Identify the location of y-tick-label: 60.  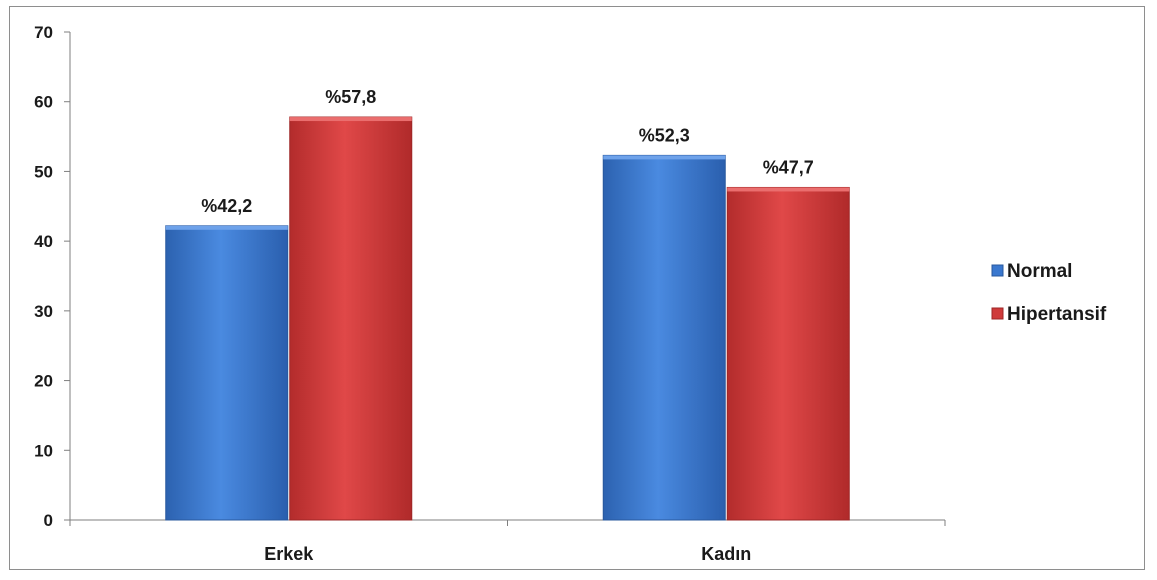
(43, 102).